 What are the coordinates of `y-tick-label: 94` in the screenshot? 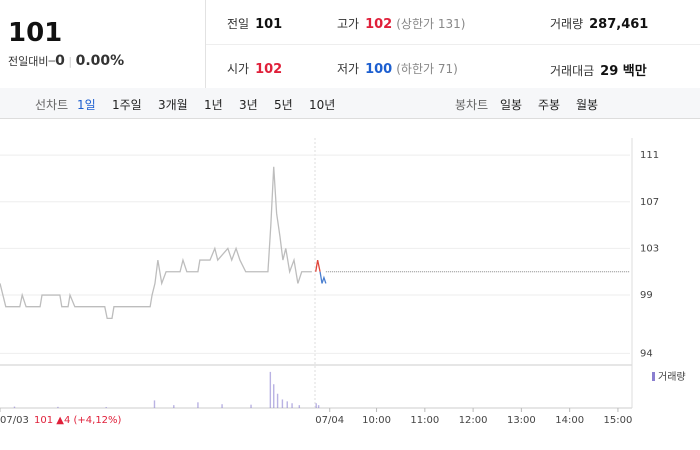 It's located at (646, 353).